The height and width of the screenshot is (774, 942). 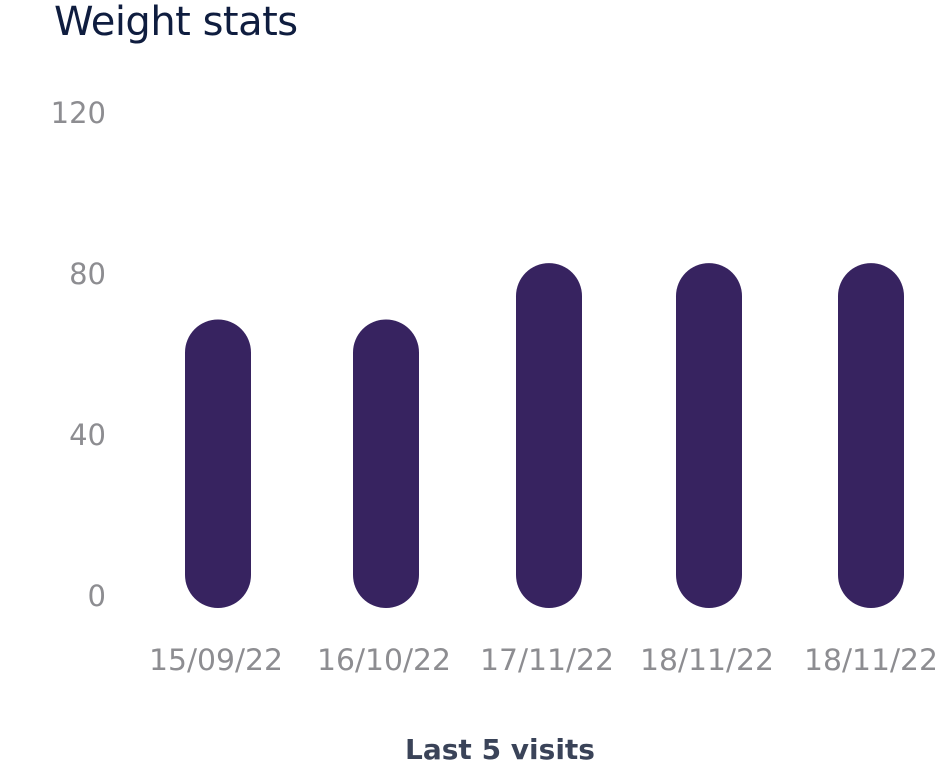 What do you see at coordinates (176, 22) in the screenshot?
I see `chart-title: Weight stats` at bounding box center [176, 22].